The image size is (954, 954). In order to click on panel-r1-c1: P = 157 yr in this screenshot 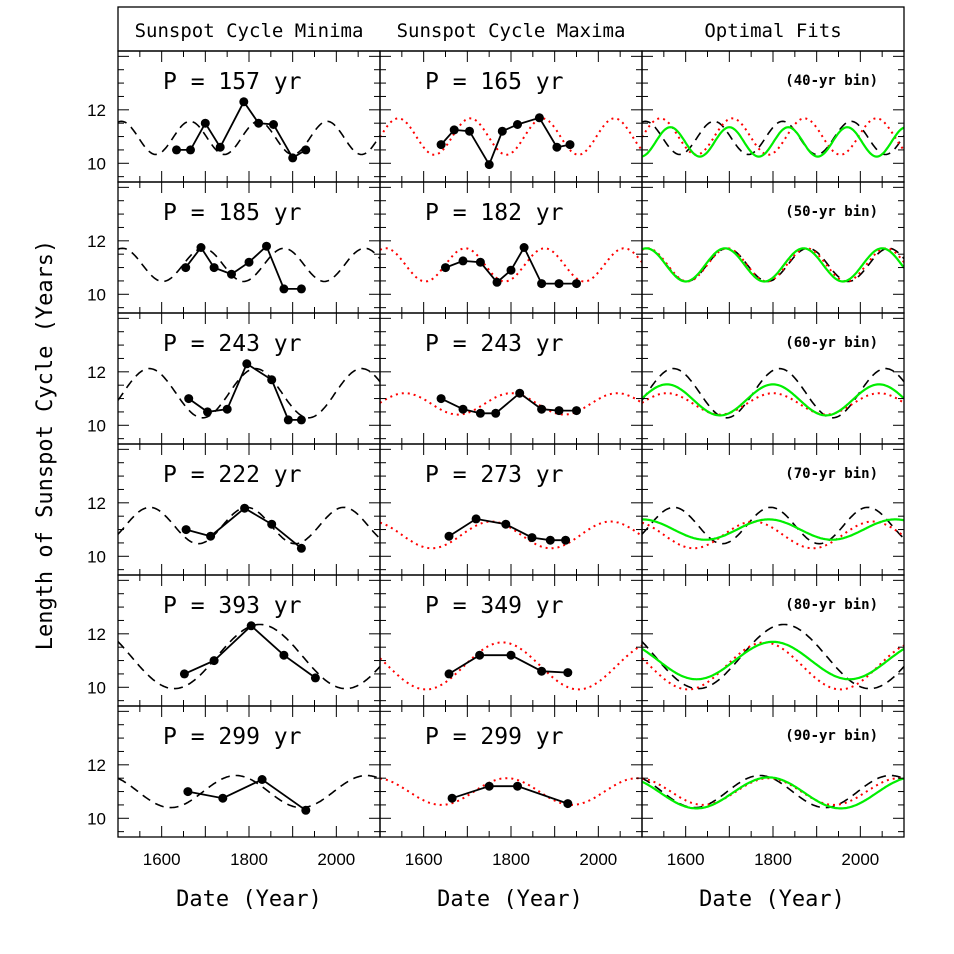, I will do `click(249, 116)`.